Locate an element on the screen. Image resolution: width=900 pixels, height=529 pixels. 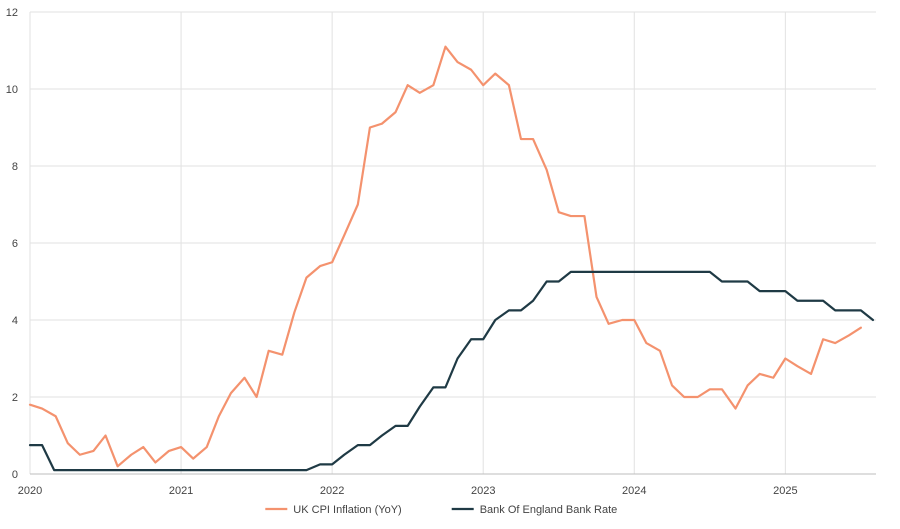
legend-item-2: Bank Of England Bank Rate is located at coordinates (534, 510).